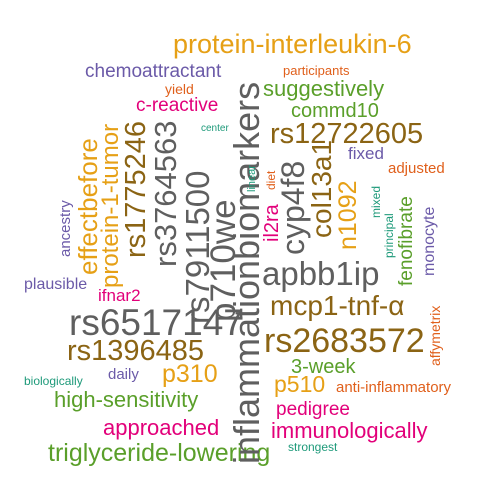  Describe the element at coordinates (252, 178) in the screenshot. I see `word-linear: linear` at that location.